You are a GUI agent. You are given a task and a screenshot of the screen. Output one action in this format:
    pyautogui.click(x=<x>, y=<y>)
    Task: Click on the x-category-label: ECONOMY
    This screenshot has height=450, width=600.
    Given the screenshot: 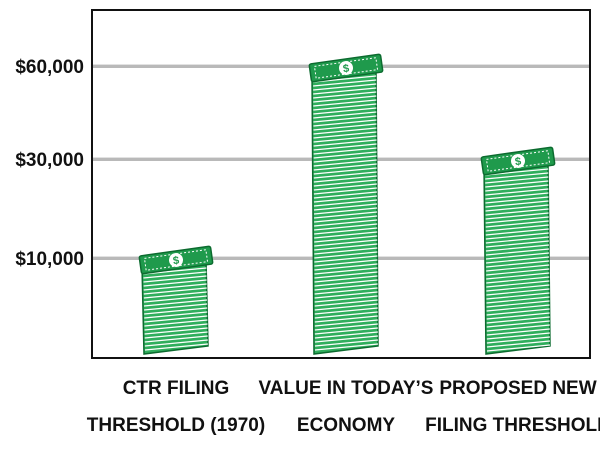 What is the action you would take?
    pyautogui.click(x=346, y=425)
    